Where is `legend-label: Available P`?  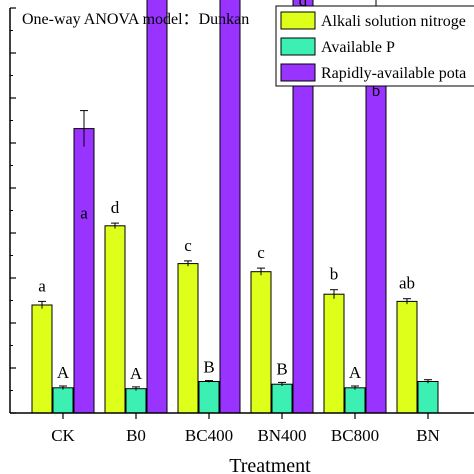 legend-label: Available P is located at coordinates (358, 47).